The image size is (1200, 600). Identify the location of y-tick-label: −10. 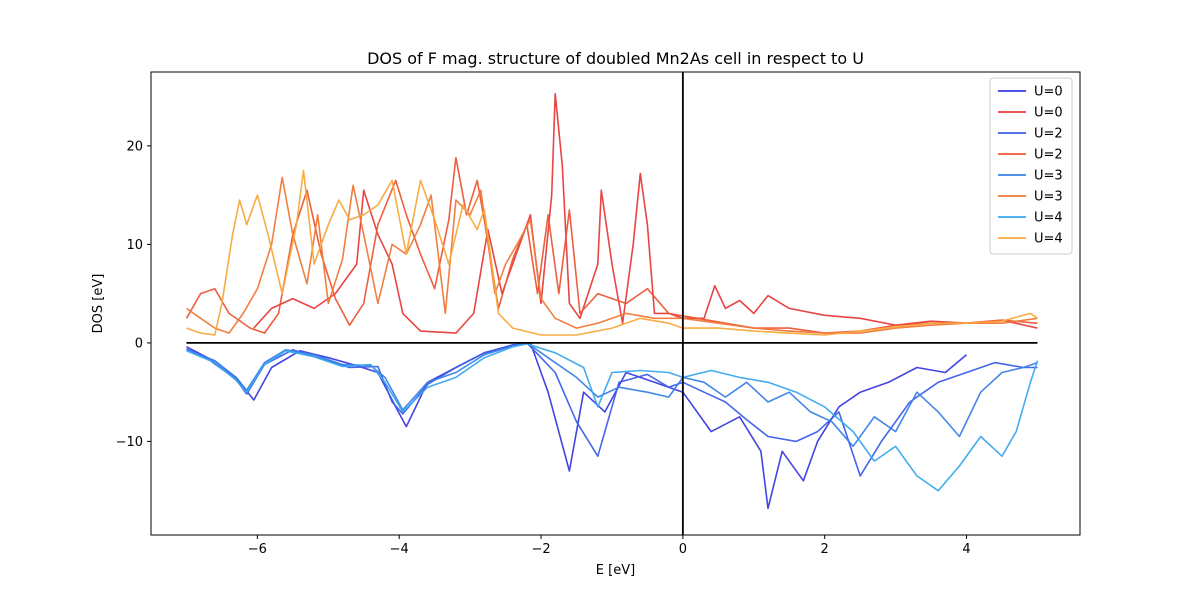
(129, 442).